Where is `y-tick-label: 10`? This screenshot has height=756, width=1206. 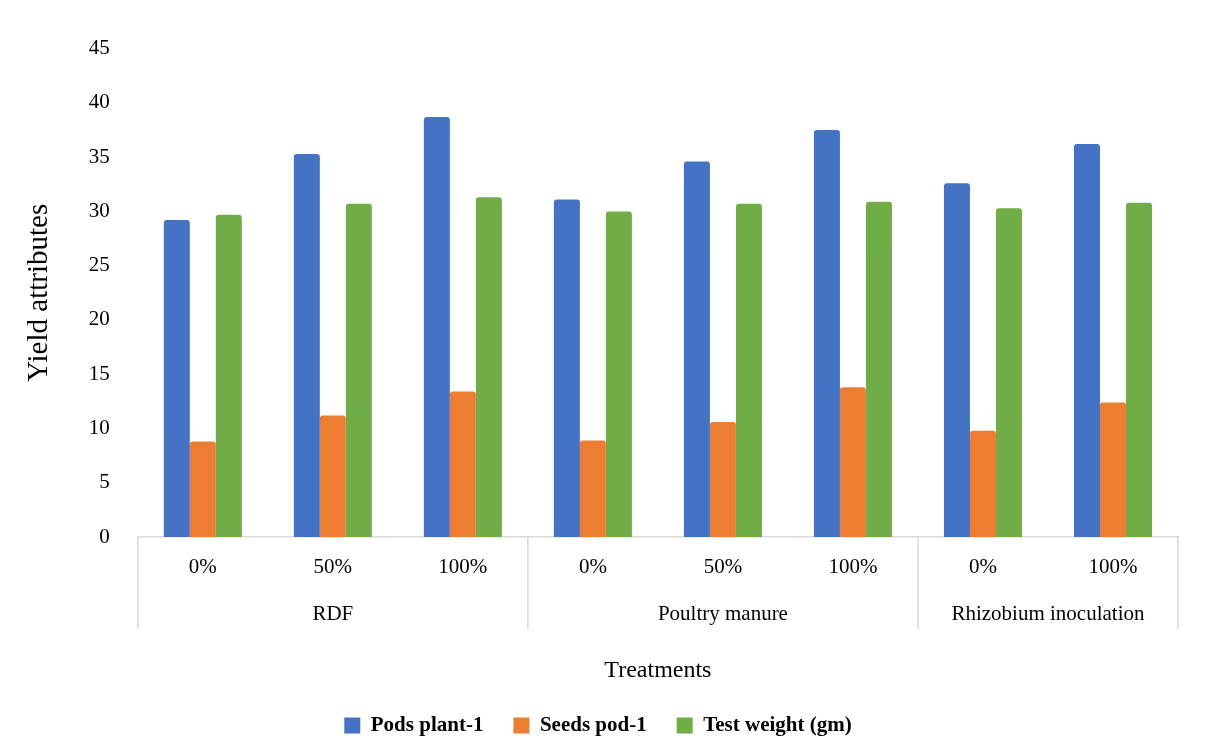 y-tick-label: 10 is located at coordinates (99, 426).